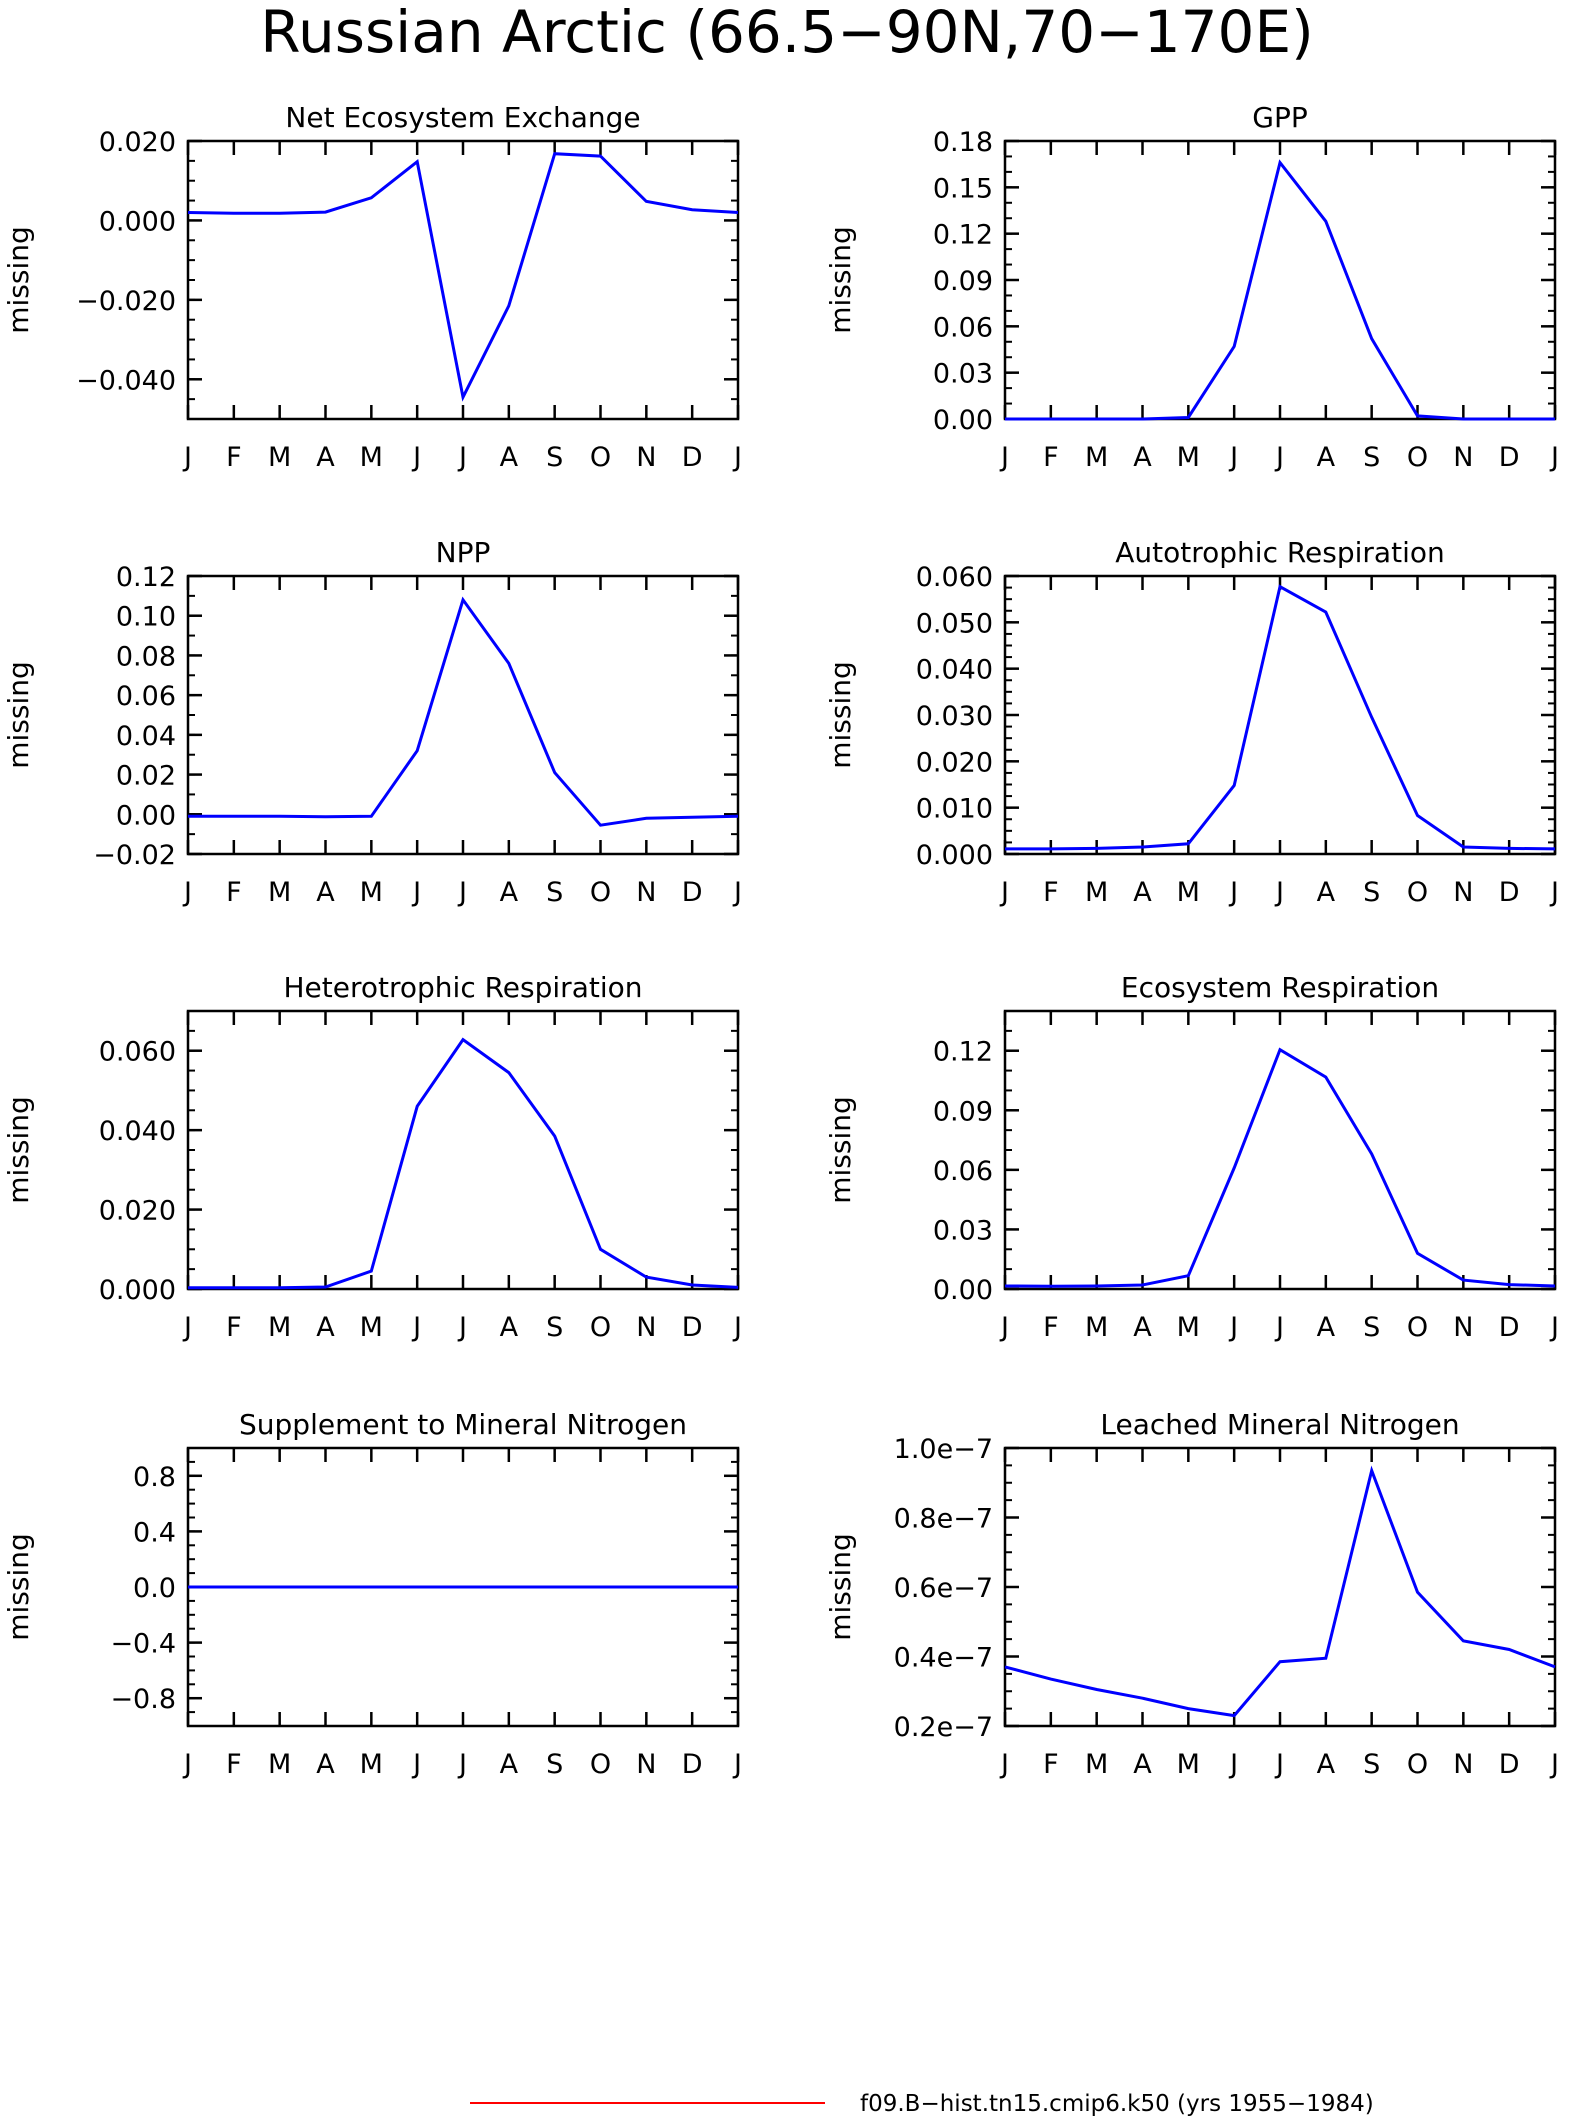 The width and height of the screenshot is (1575, 2119). Describe the element at coordinates (187, 1327) in the screenshot. I see `chart-5-xtick-label: J` at that location.